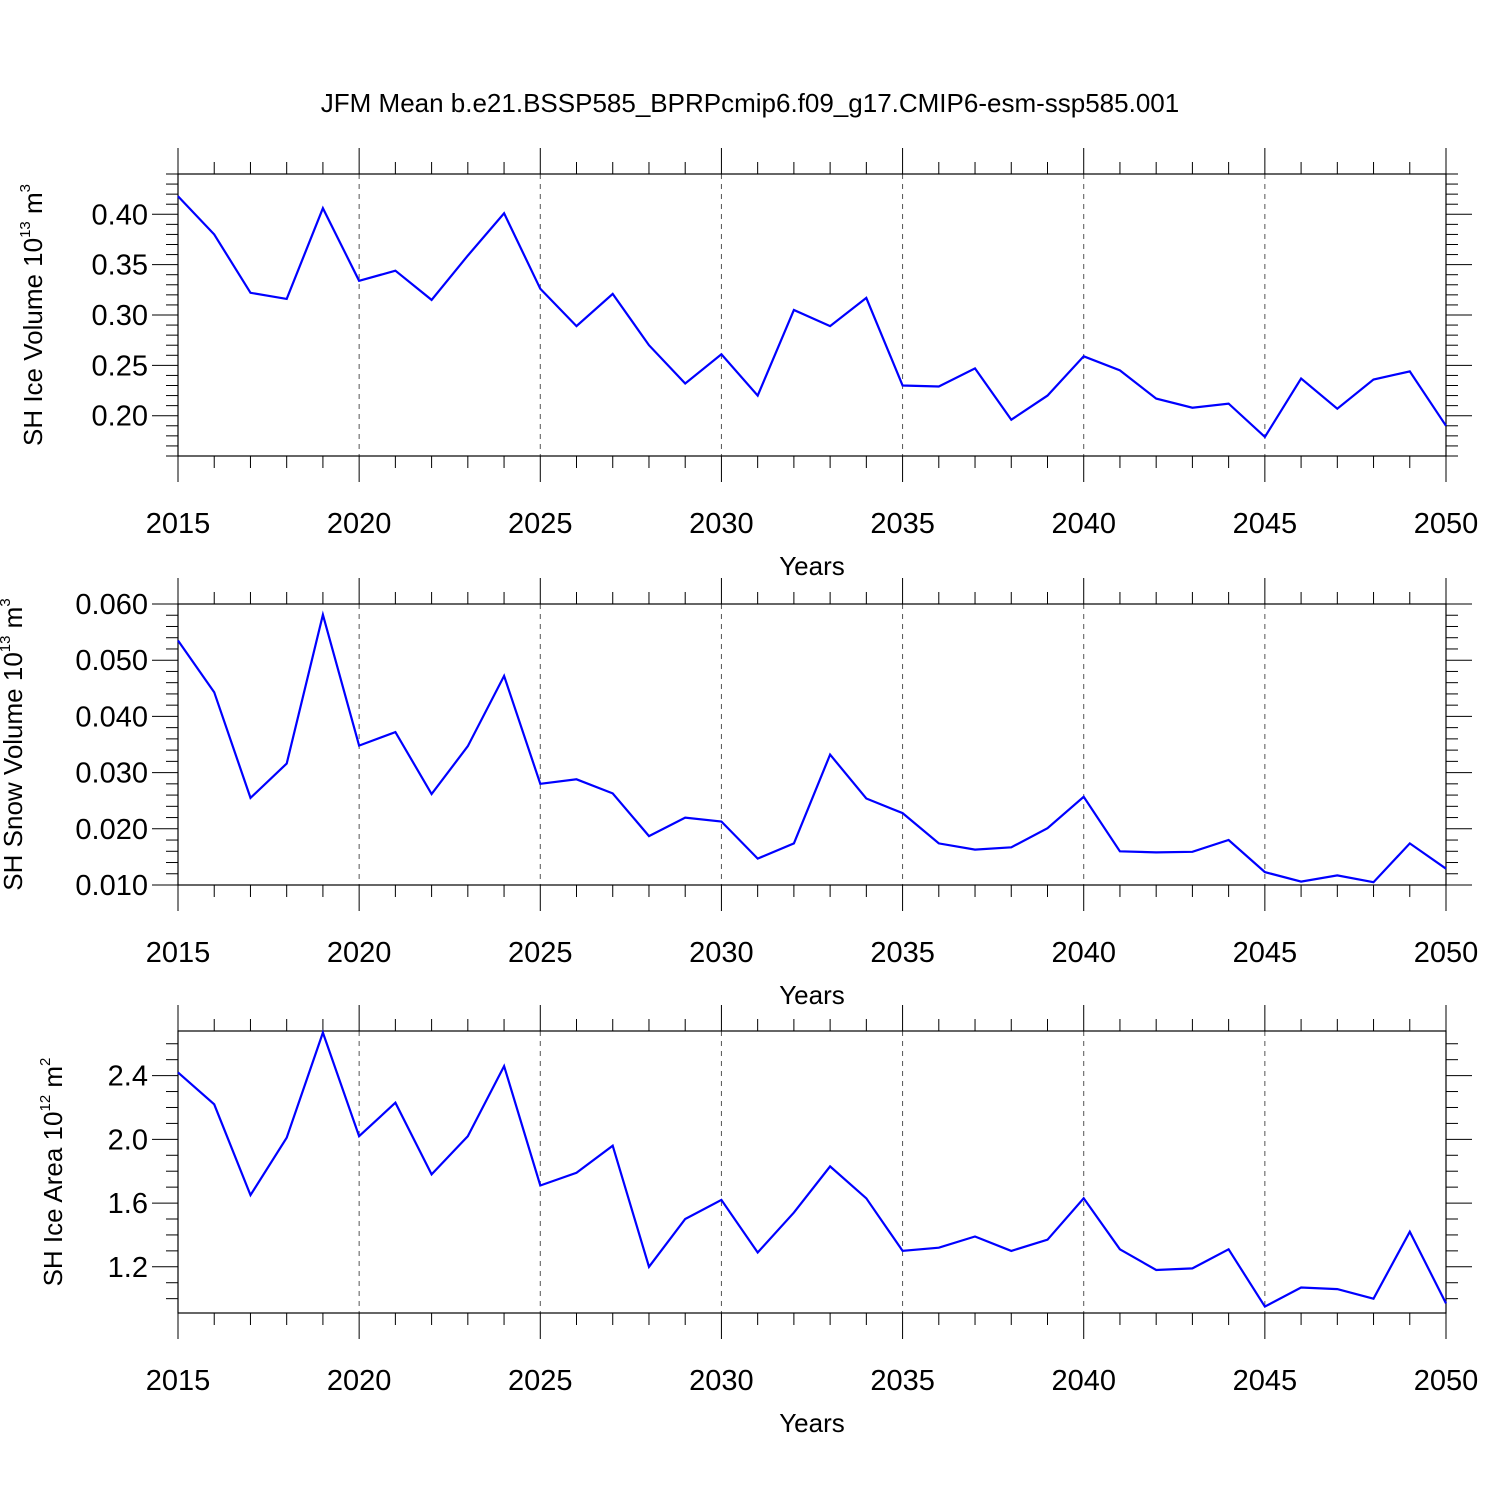 The width and height of the screenshot is (1500, 1500). I want to click on y-tick-label: 1.6, so click(128, 1204).